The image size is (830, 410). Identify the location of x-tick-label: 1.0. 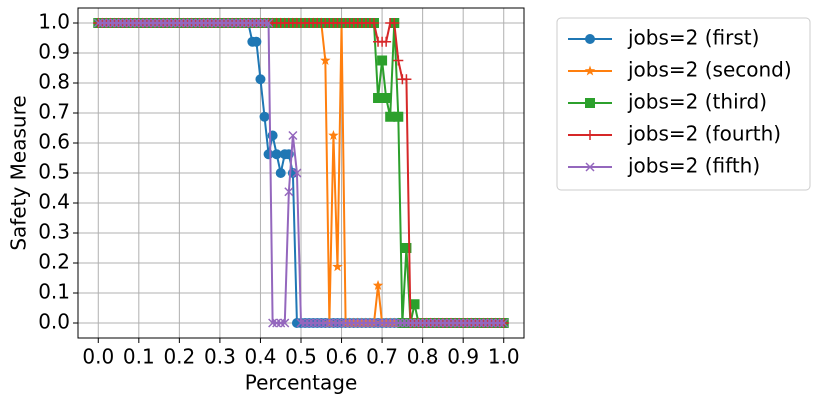
(504, 357).